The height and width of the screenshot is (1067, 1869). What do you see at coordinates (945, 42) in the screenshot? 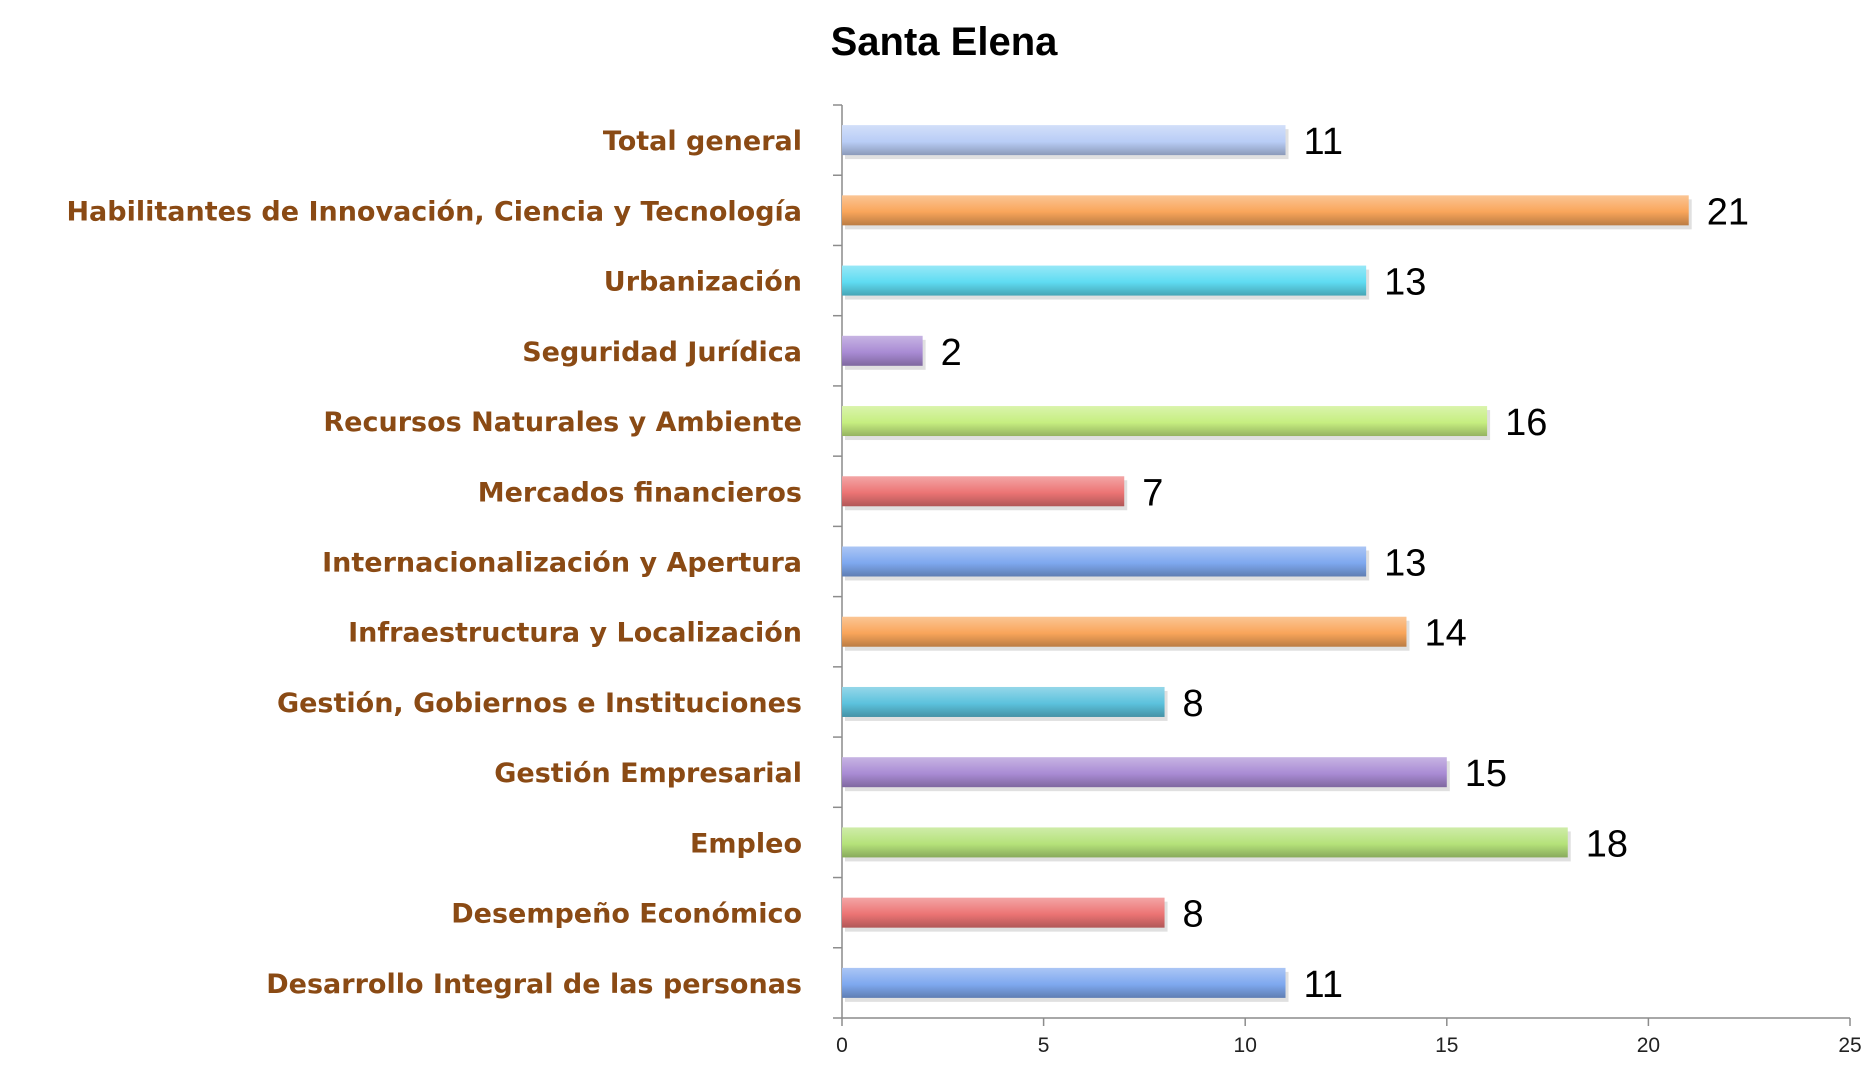
I see `chart-title: Santa Elena` at bounding box center [945, 42].